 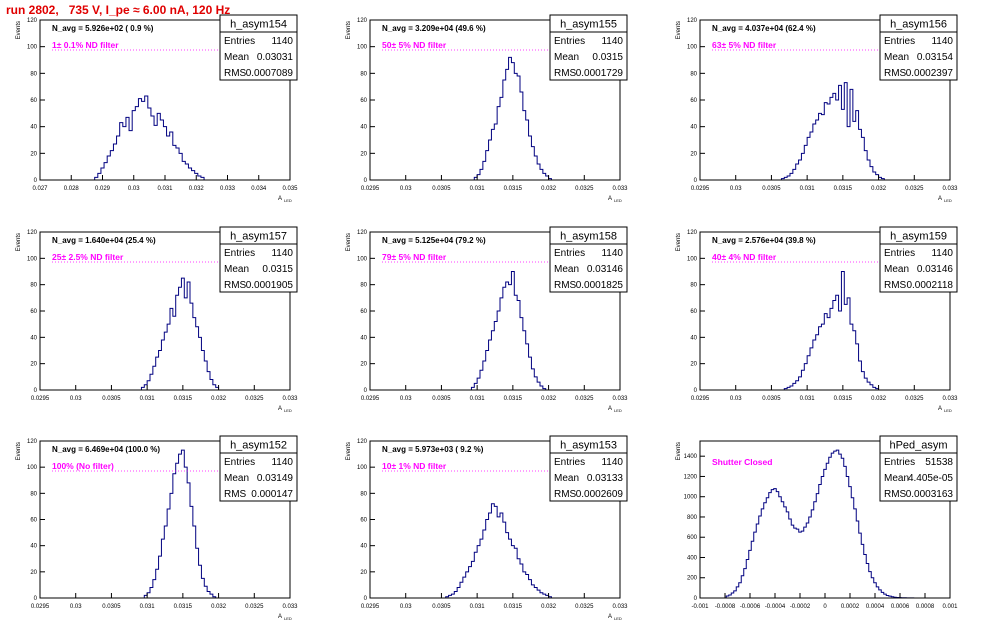 What do you see at coordinates (832, 131) in the screenshot?
I see `histogram-outline` at bounding box center [832, 131].